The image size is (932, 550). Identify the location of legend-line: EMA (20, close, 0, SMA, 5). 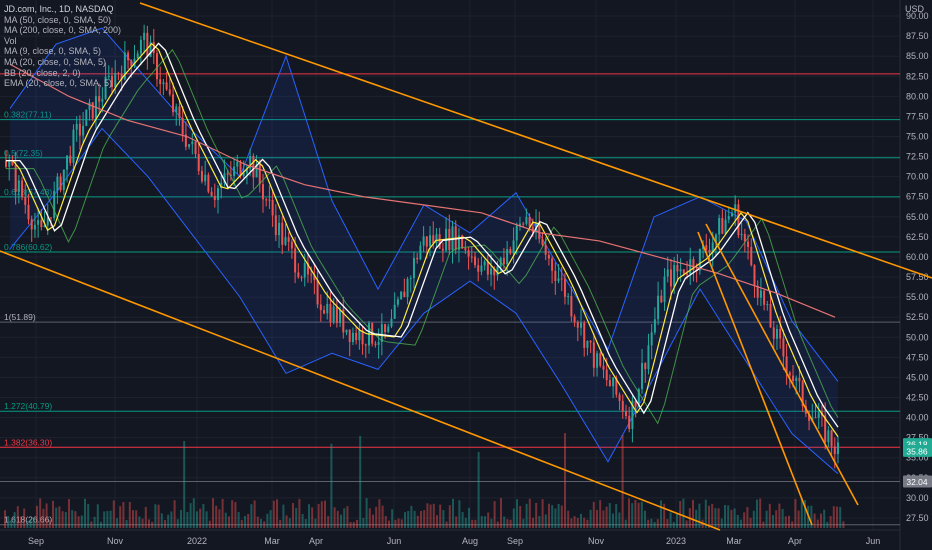
(58, 83).